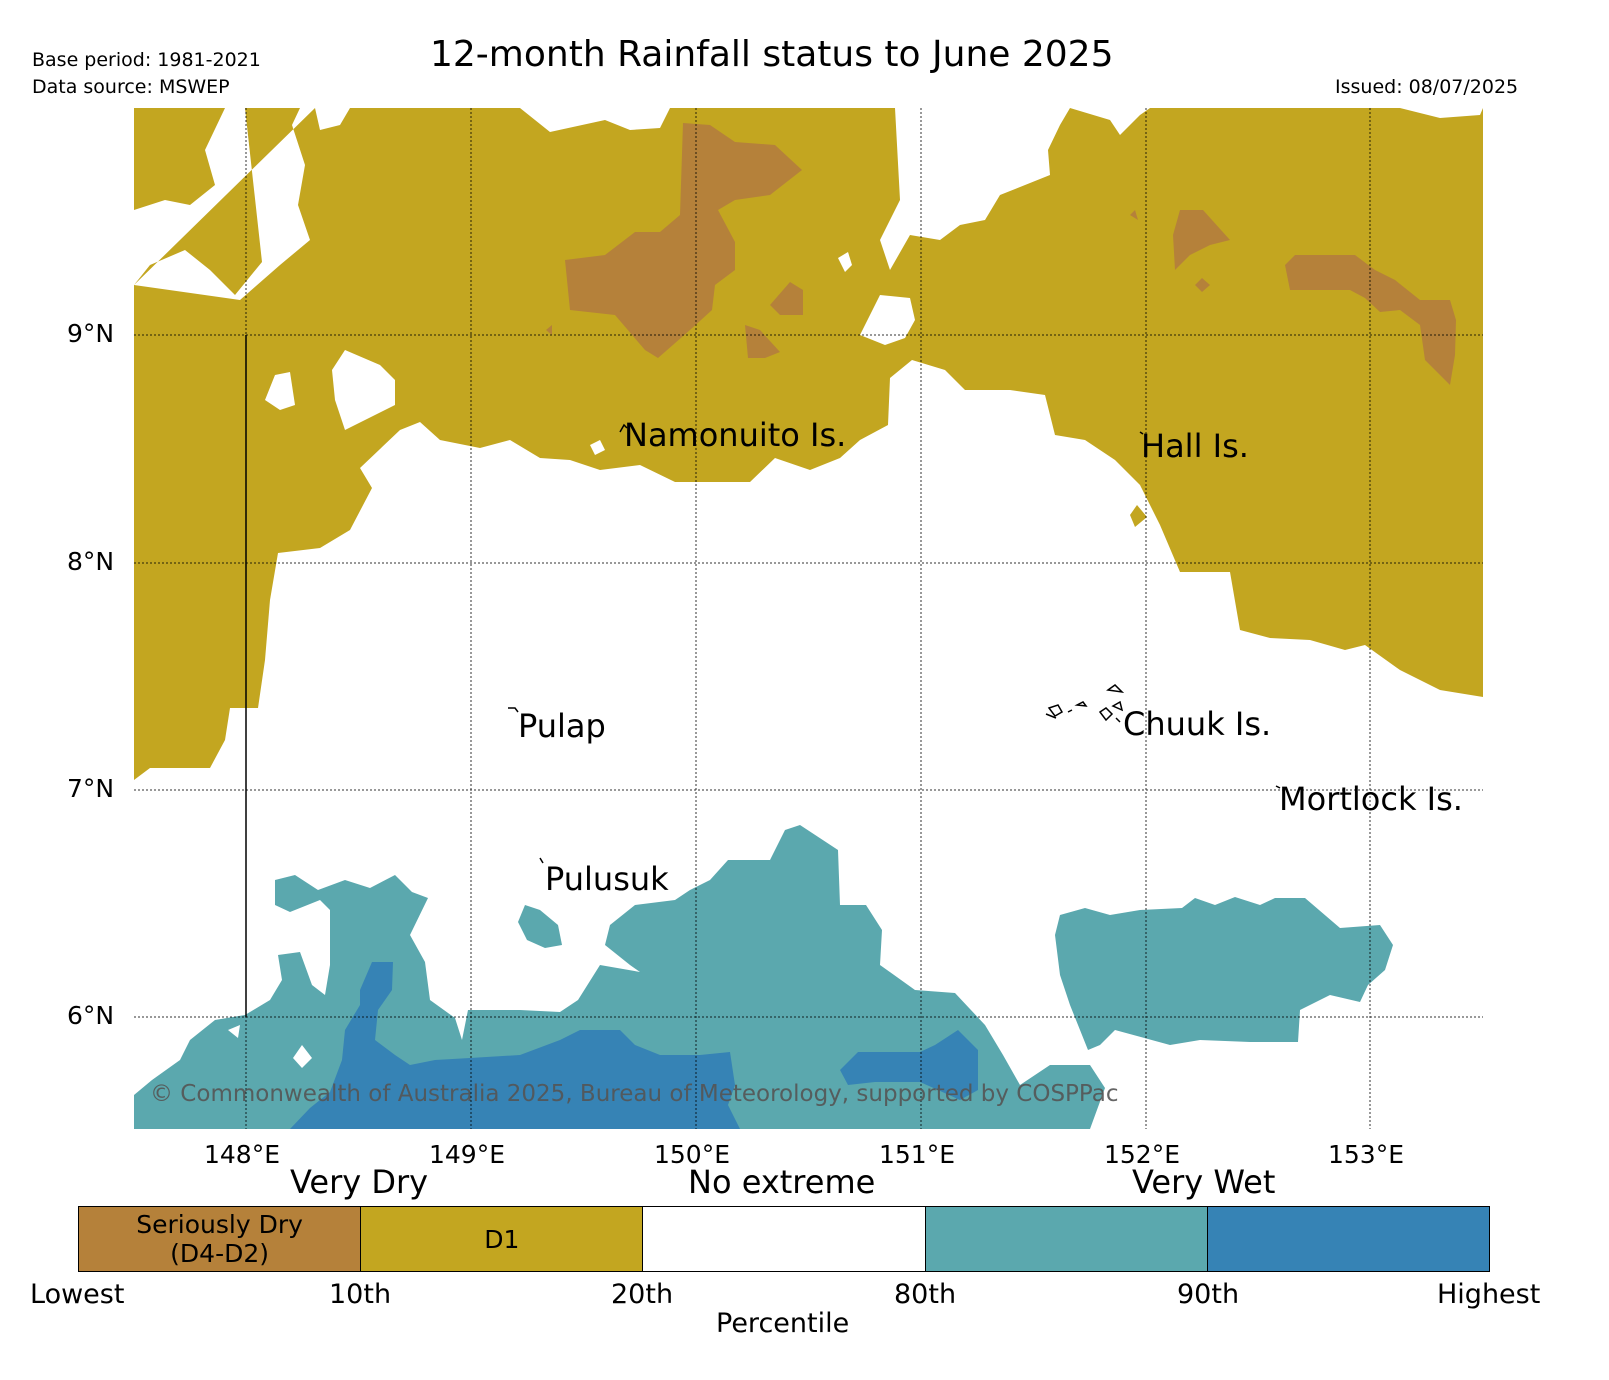 Image resolution: width=1609 pixels, height=1380 pixels. Describe the element at coordinates (242, 1154) in the screenshot. I see `lon-label-148e: 148°E` at that location.